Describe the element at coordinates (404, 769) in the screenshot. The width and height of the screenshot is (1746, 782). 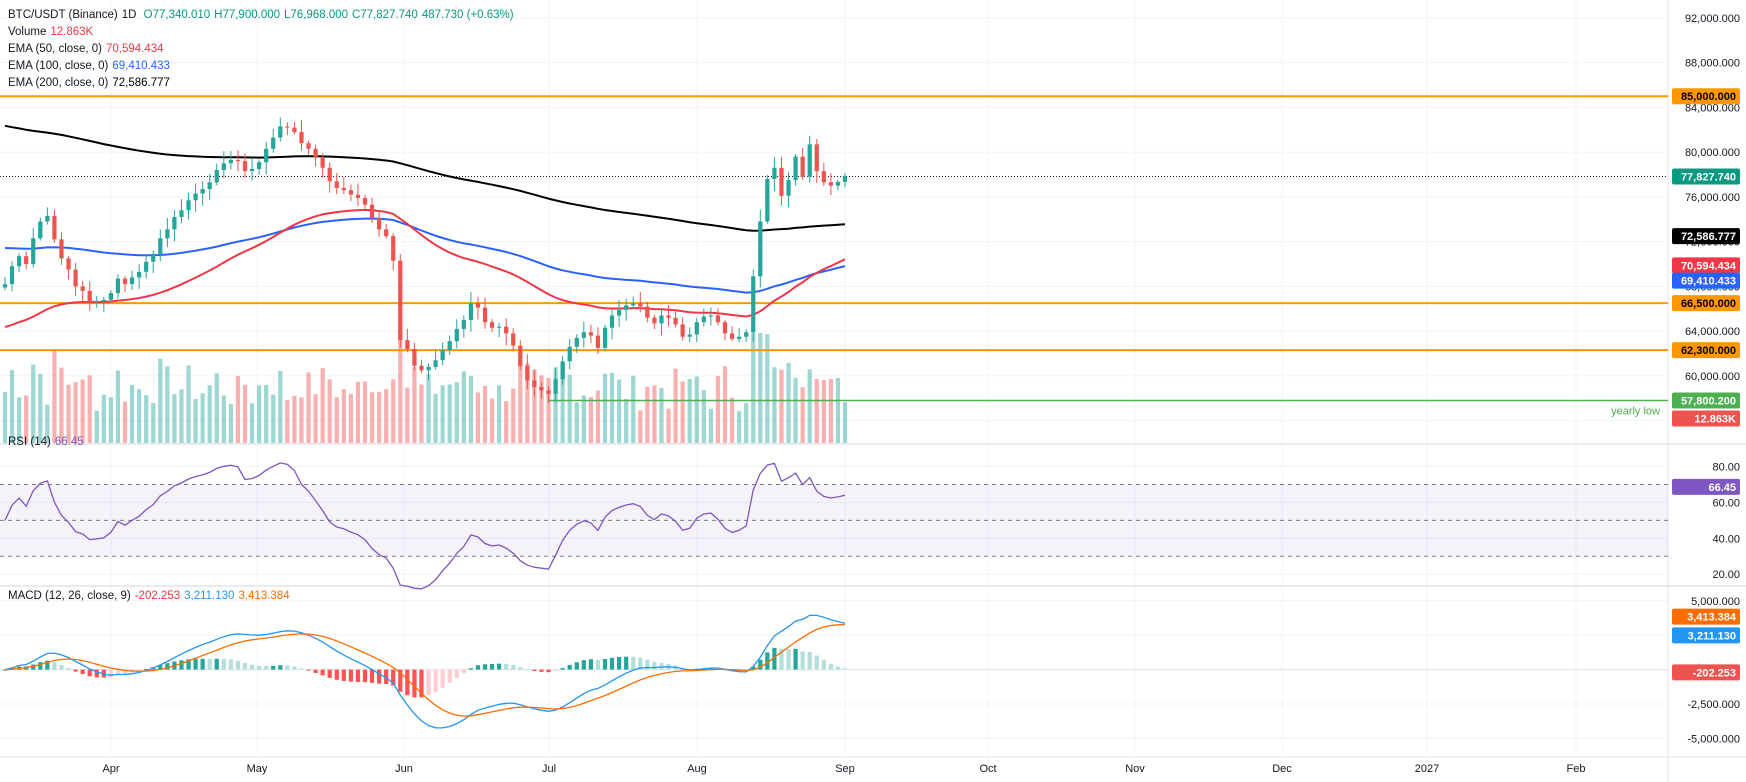
I see `time-tick-label: Jun` at that location.